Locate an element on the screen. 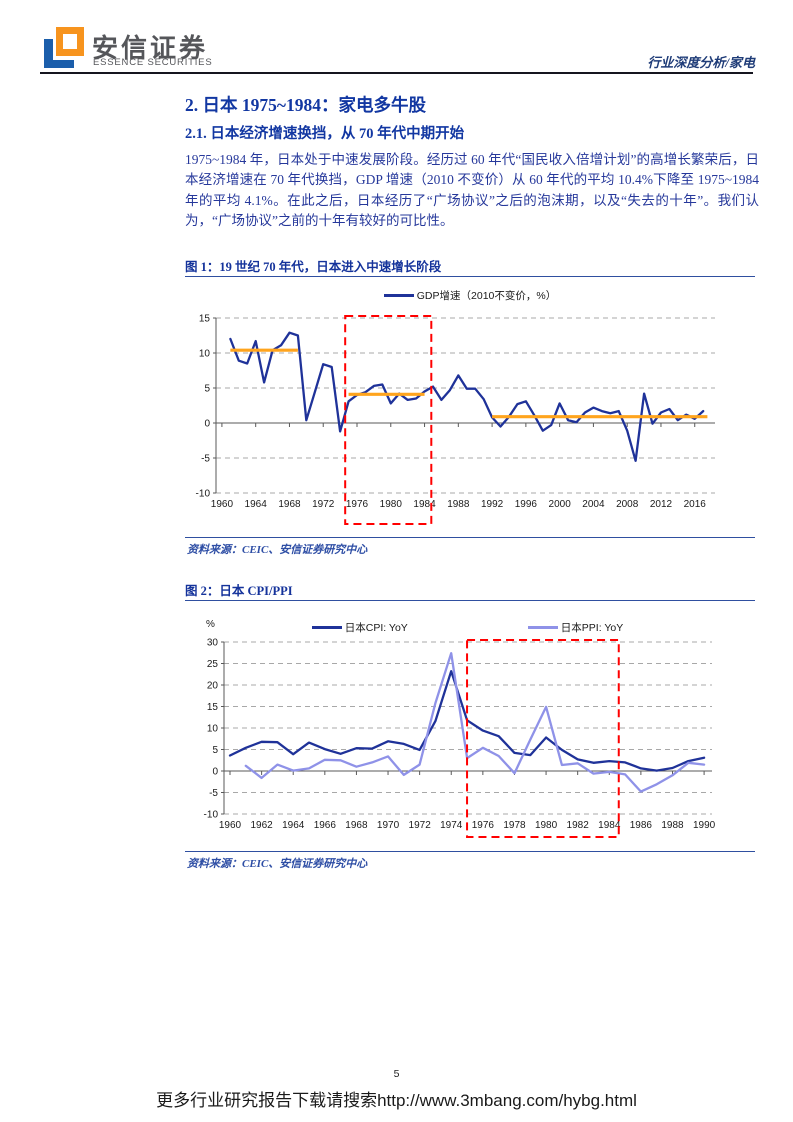 Image resolution: width=793 pixels, height=1122 pixels. svg-text: 1974 is located at coordinates (451, 825).